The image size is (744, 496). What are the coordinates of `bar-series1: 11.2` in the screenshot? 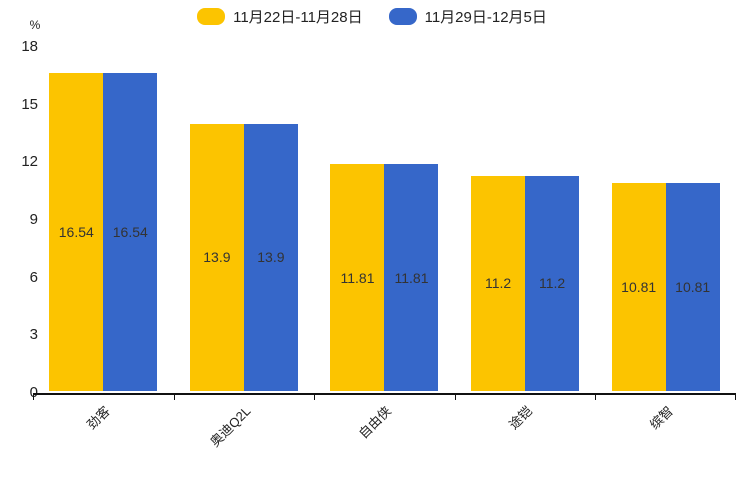 It's located at (498, 283).